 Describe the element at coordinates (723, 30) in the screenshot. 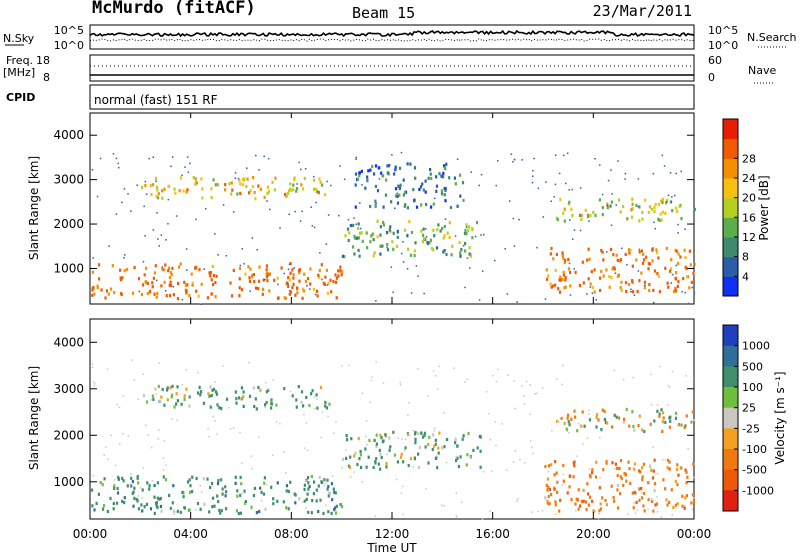

I see `noise-right-tick-top: 10^5` at that location.